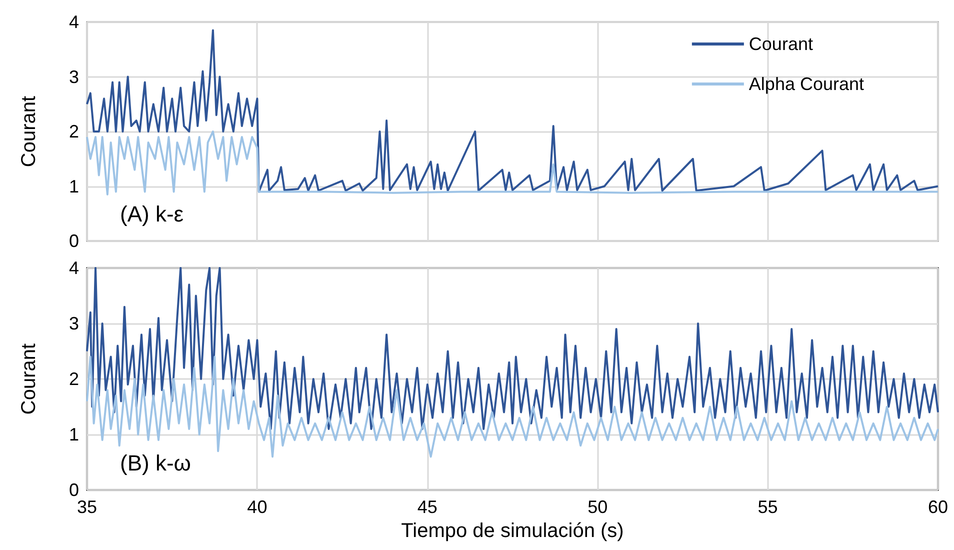 The image size is (954, 550). Describe the element at coordinates (512, 163) in the screenshot. I see `line-series` at that location.